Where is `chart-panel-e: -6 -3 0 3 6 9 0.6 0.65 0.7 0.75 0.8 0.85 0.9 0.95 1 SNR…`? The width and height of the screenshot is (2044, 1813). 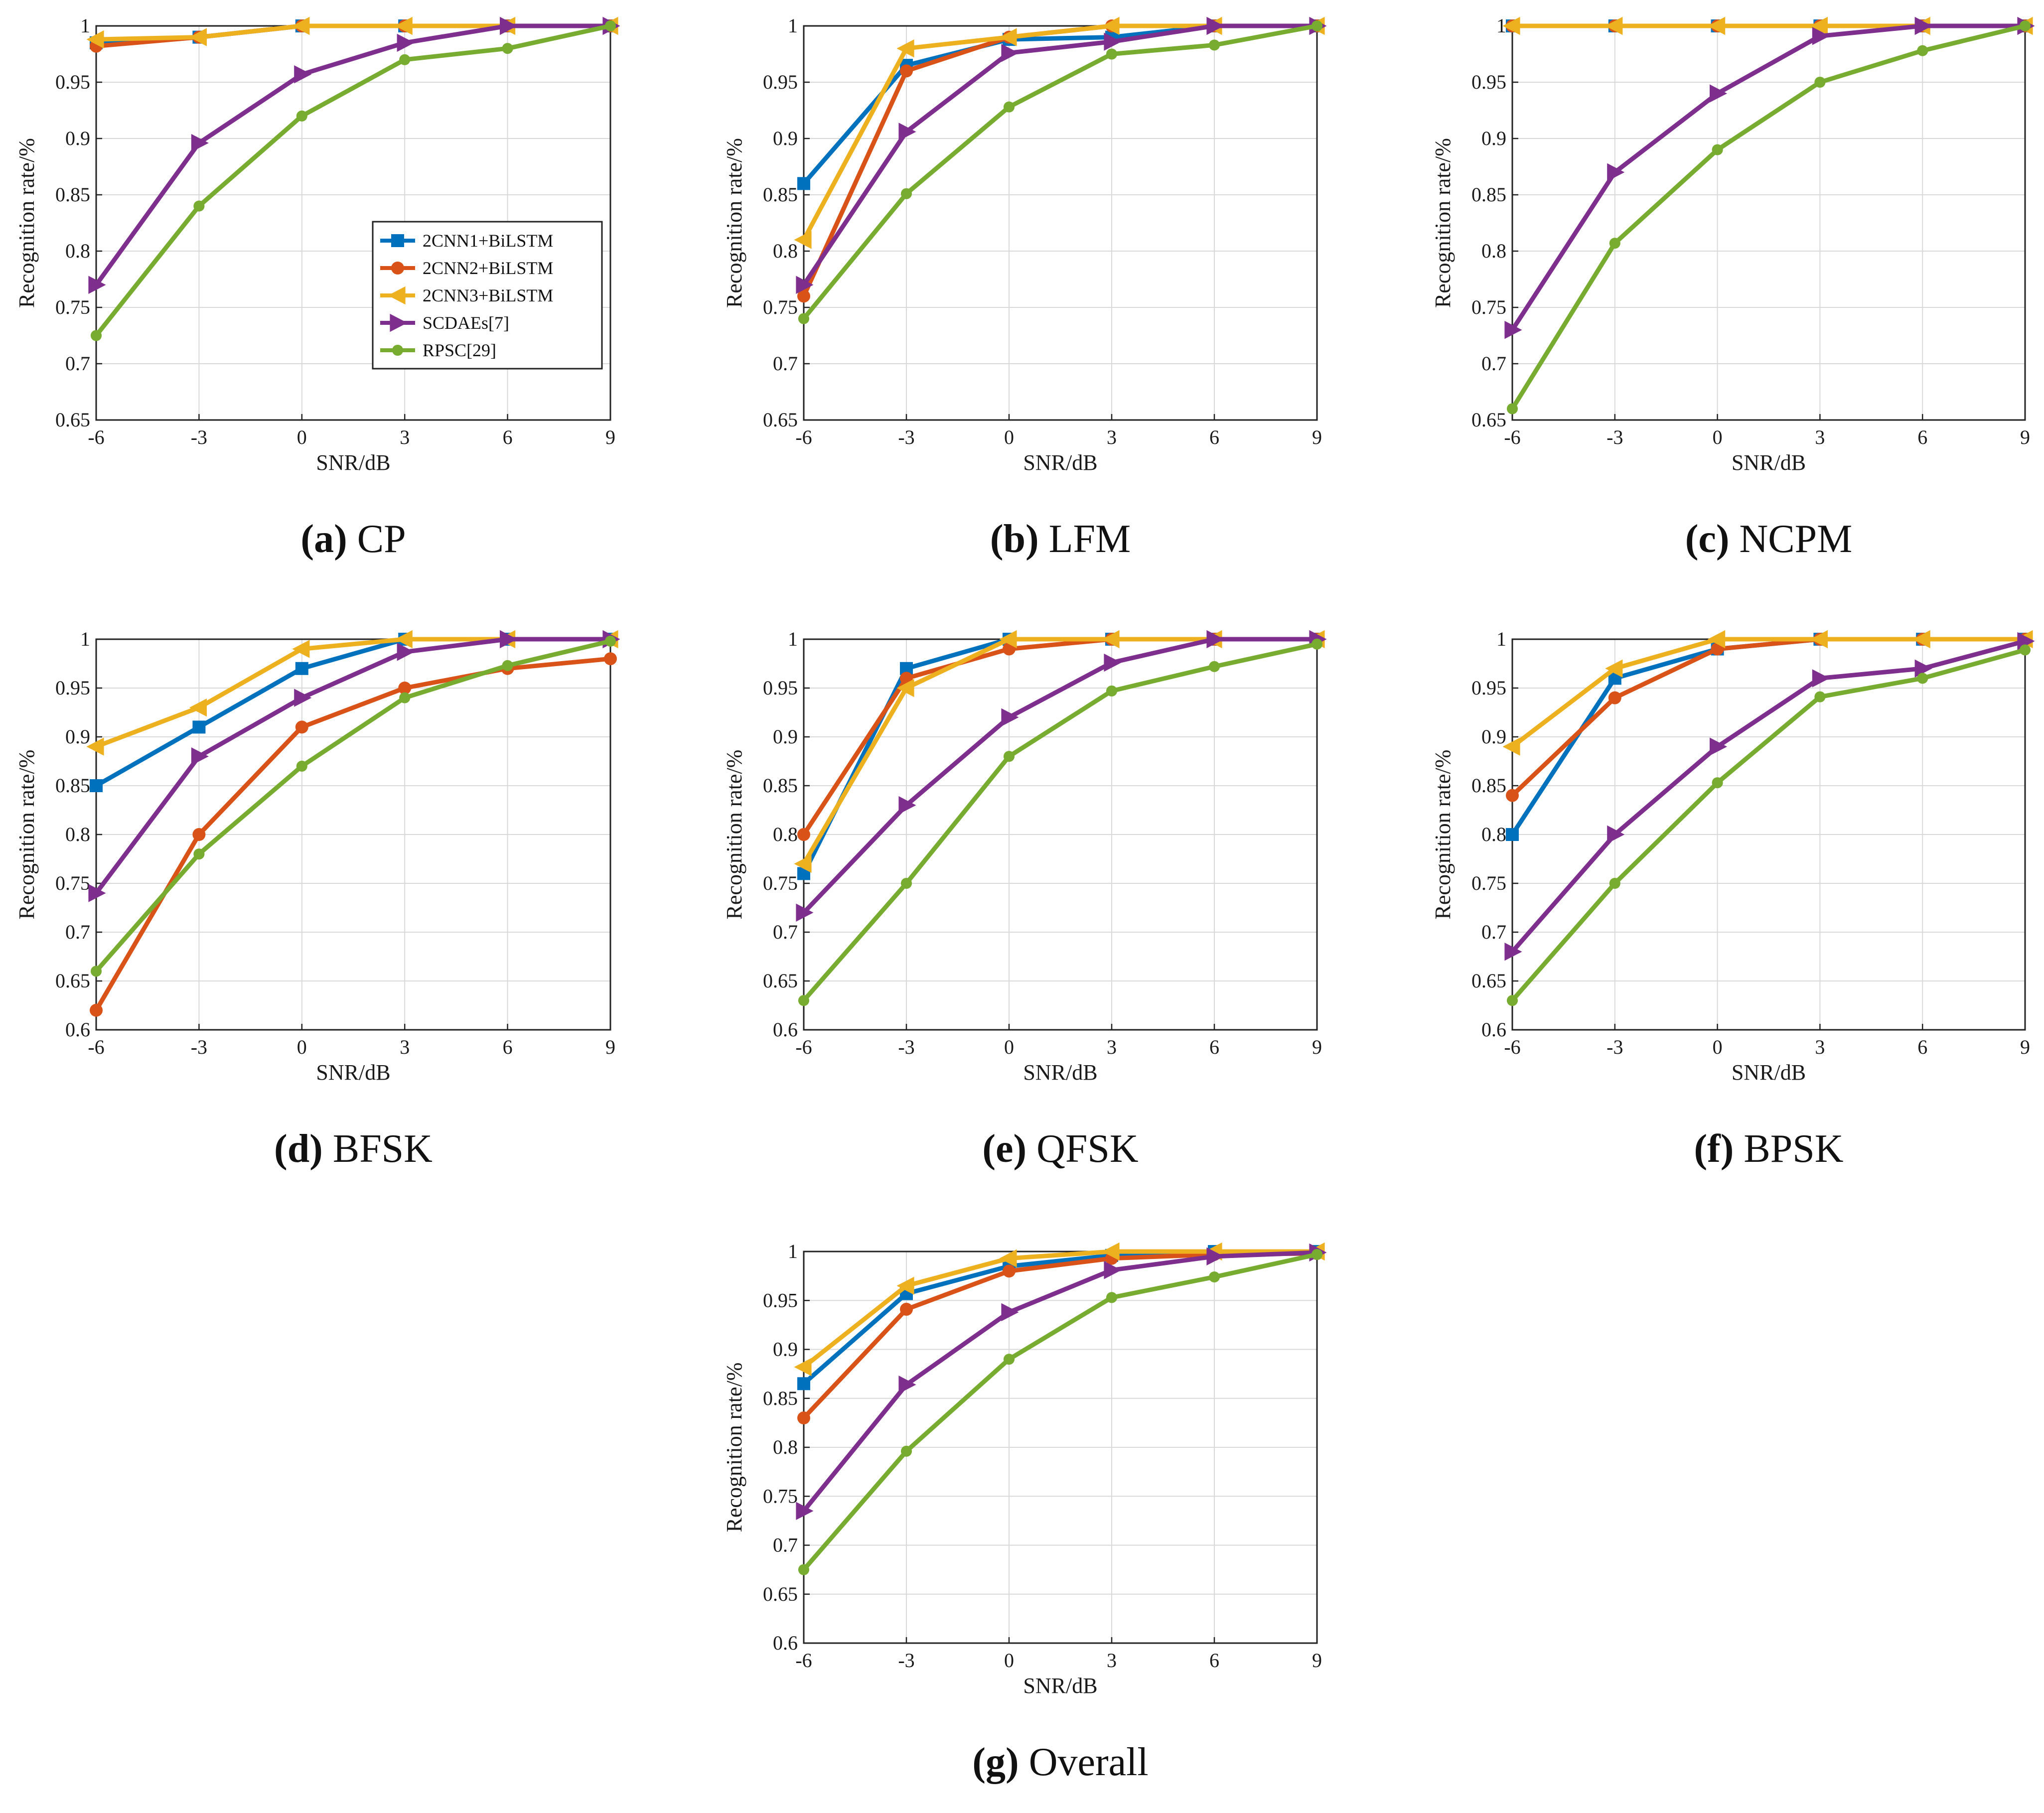 chart-panel-e: -6 -3 0 3 6 9 0.6 0.65 0.7 0.75 0.8 0.85 0.9 0.95 1 SNR… is located at coordinates (1024, 899).